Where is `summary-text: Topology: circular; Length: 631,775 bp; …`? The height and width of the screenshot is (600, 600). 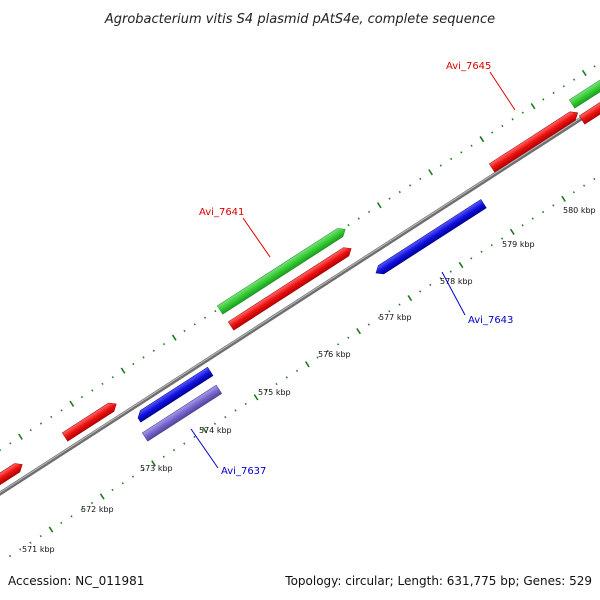
summary-text: Topology: circular; Length: 631,775 bp; … is located at coordinates (438, 581).